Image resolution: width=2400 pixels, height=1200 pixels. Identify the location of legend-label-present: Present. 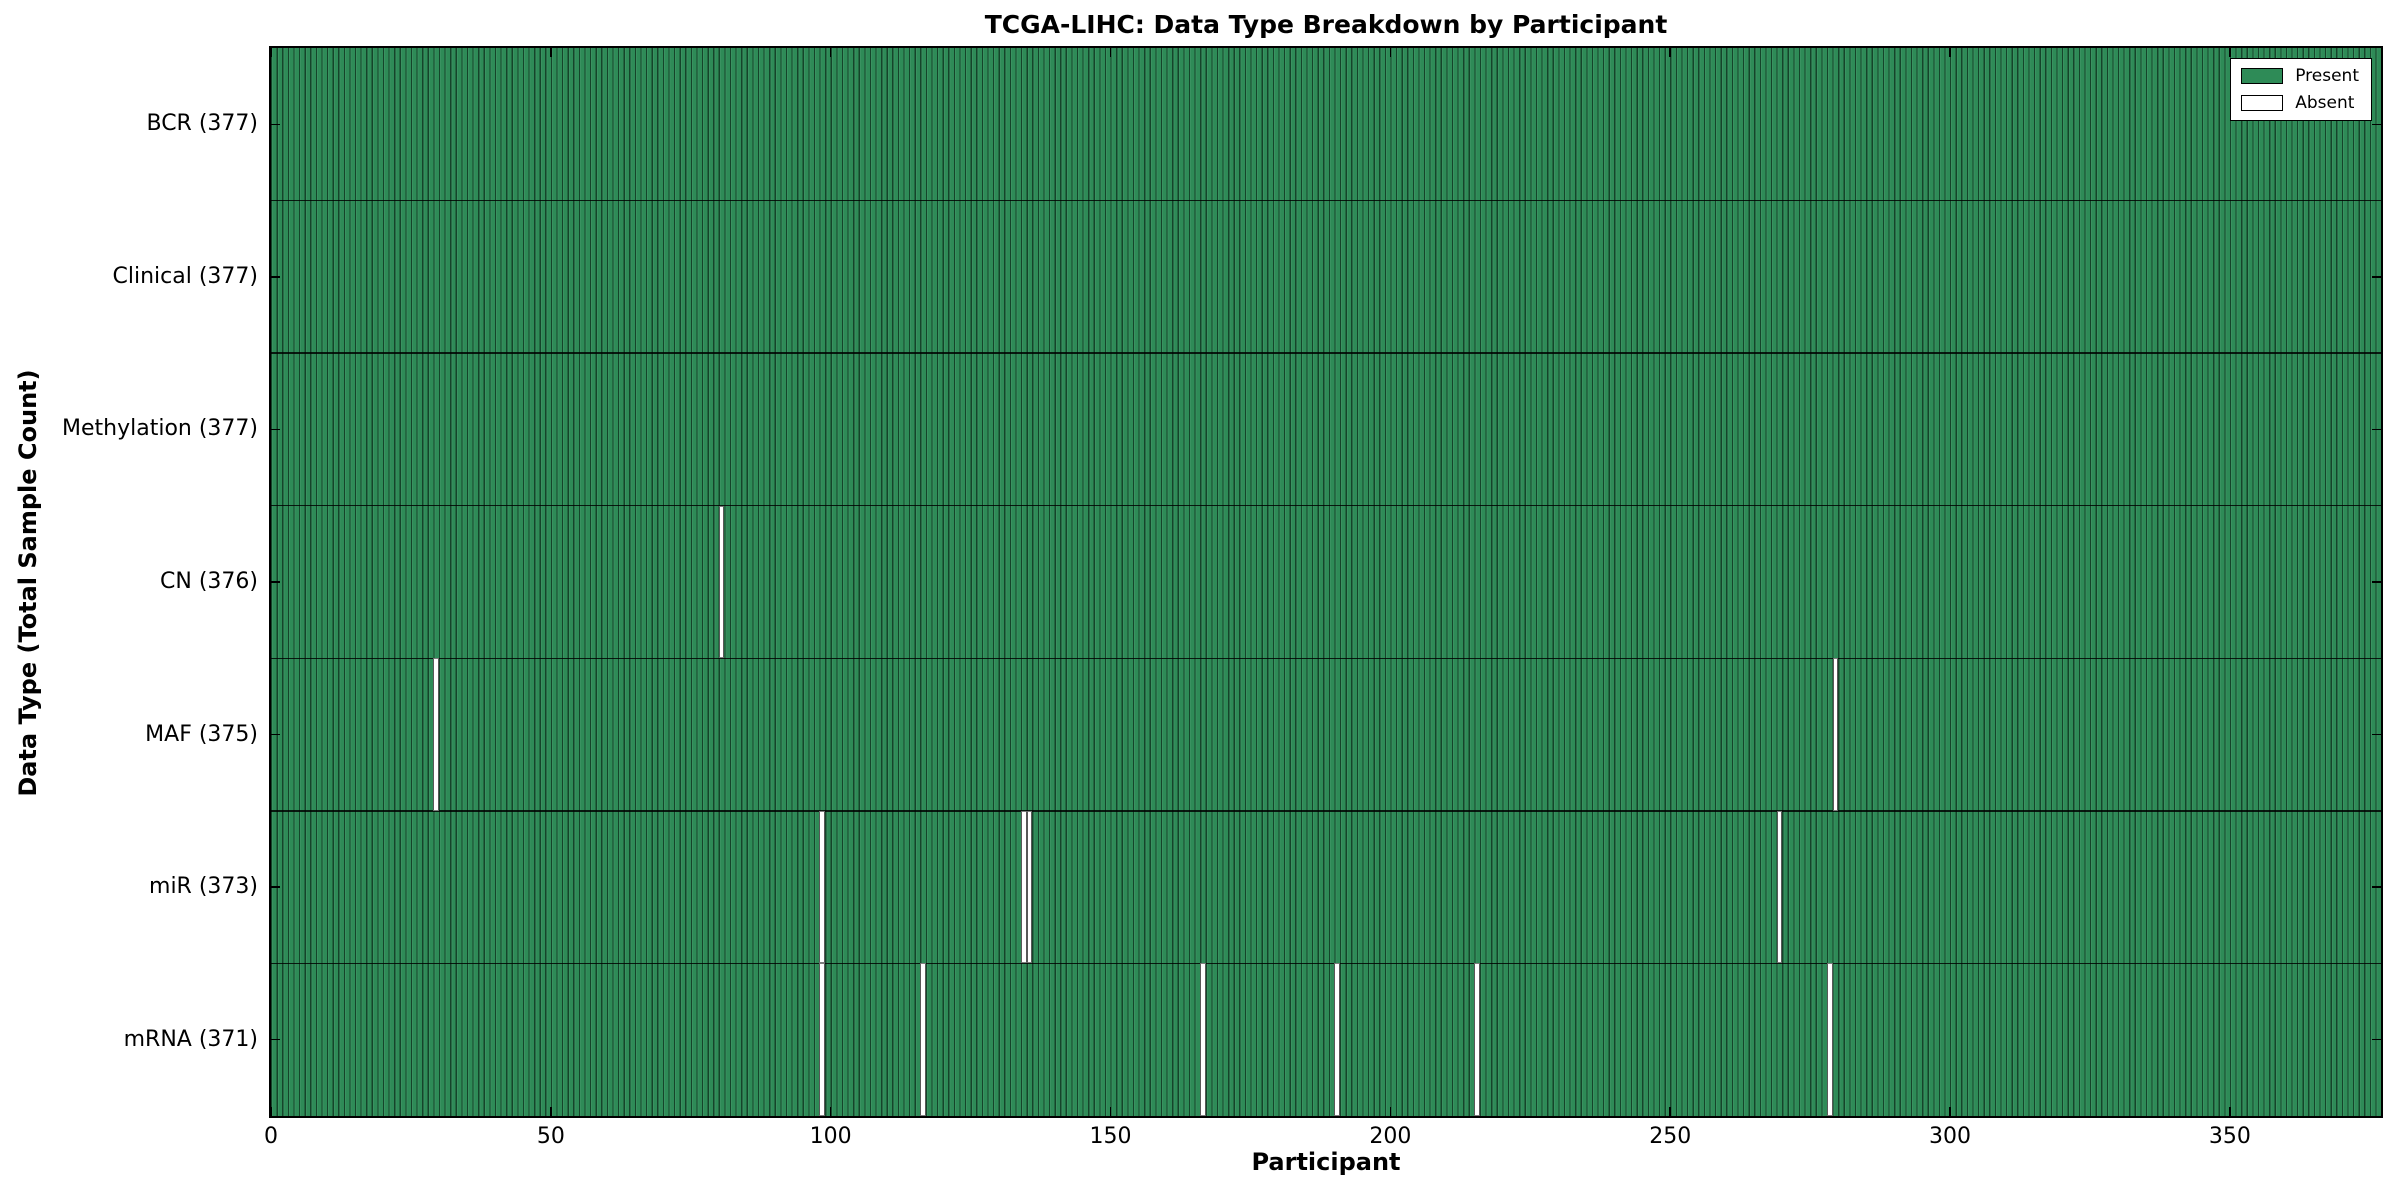
(2327, 76).